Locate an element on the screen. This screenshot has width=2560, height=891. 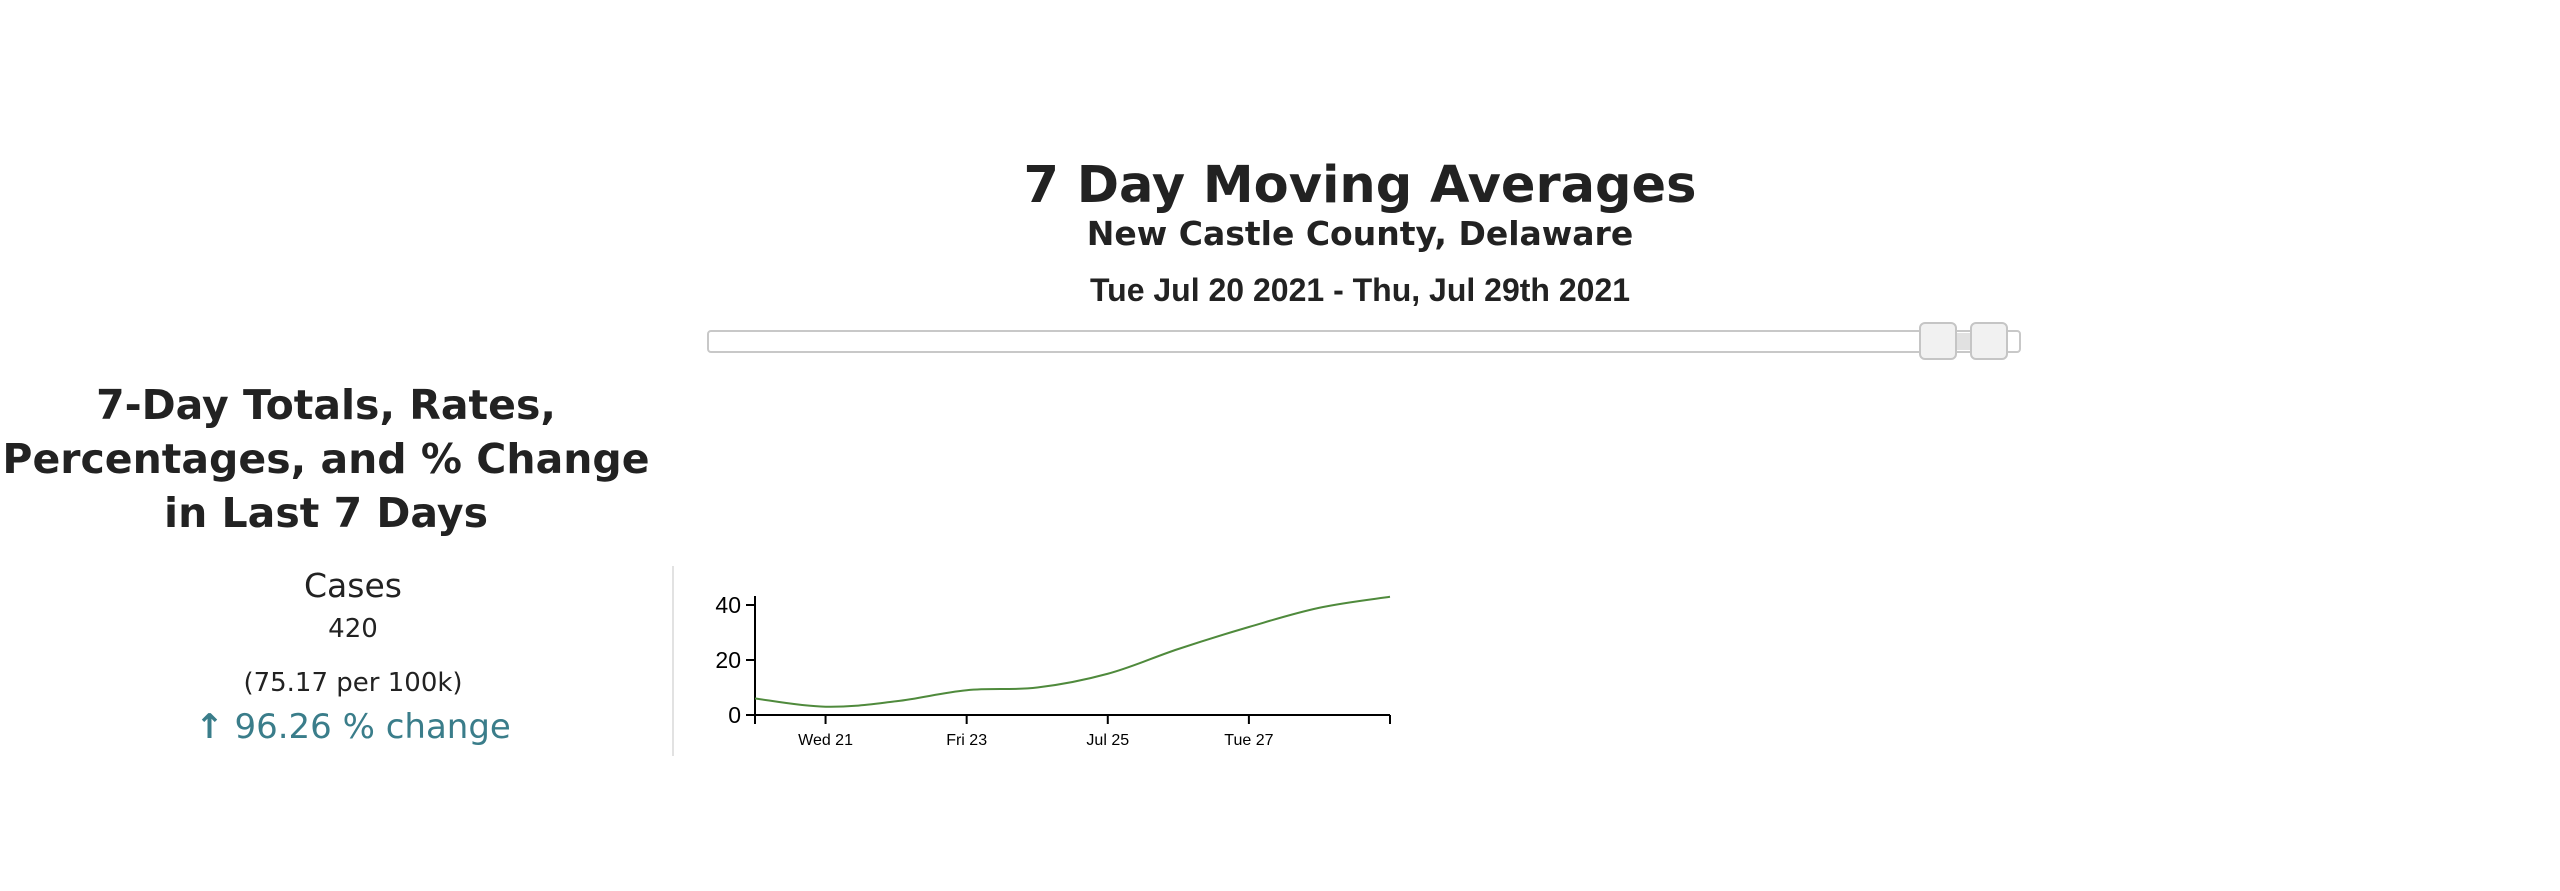
x-tick-label: Wed 21 is located at coordinates (825, 740).